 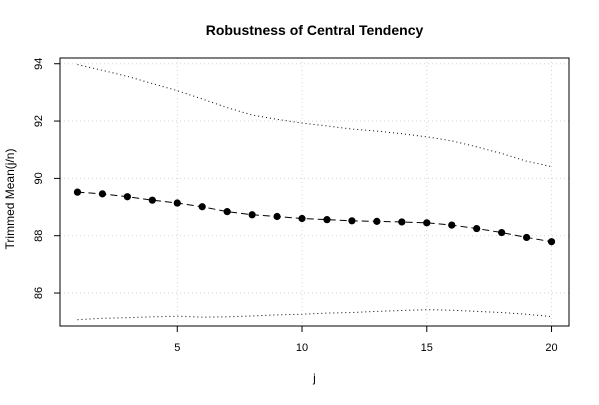 What do you see at coordinates (427, 348) in the screenshot?
I see `x-tick-label: 15` at bounding box center [427, 348].